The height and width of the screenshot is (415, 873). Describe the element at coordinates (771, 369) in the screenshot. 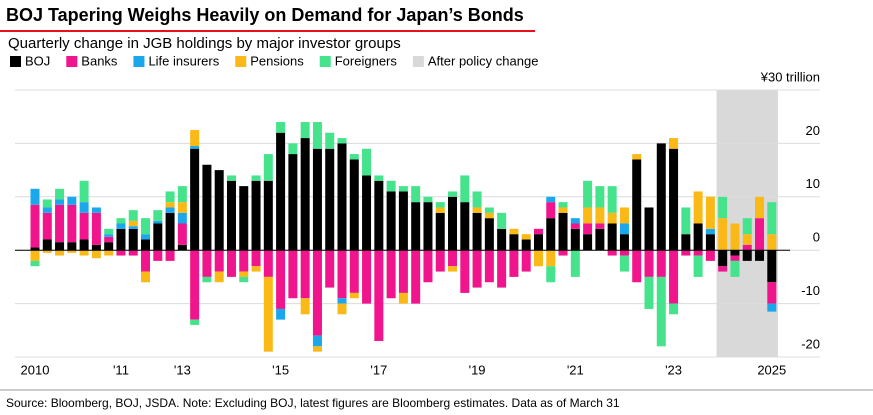

I see `x-tick-label: 2025` at that location.